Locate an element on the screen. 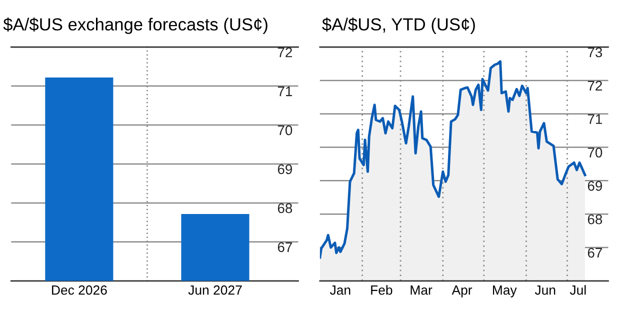 The height and width of the screenshot is (336, 620). x-tick-label: Apr is located at coordinates (462, 292).